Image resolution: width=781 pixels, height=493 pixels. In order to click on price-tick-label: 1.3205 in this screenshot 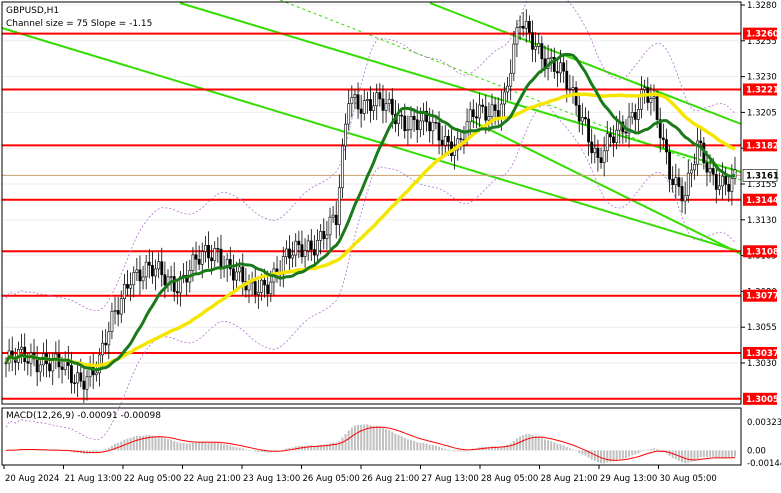, I will do `click(762, 113)`.